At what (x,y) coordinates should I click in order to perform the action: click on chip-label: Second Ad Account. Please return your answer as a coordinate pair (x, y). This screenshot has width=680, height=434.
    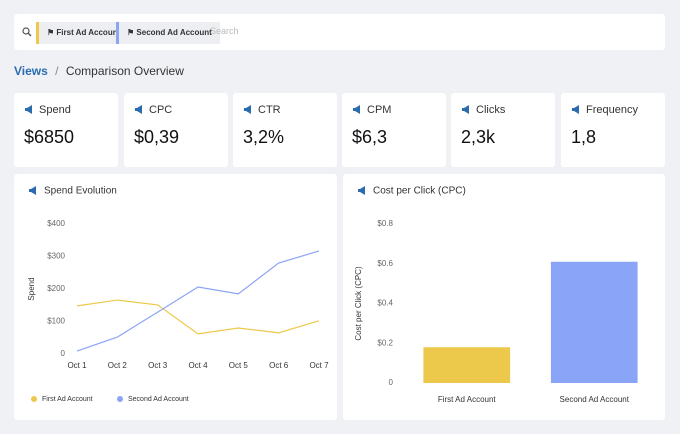
    Looking at the image, I should click on (174, 32).